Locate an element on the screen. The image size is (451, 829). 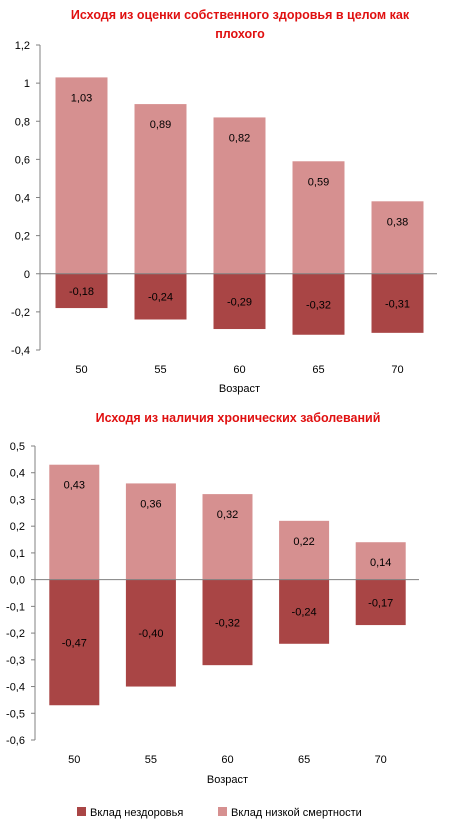
legend-label-low-mortality: Вклад низкой смертности is located at coordinates (296, 813).